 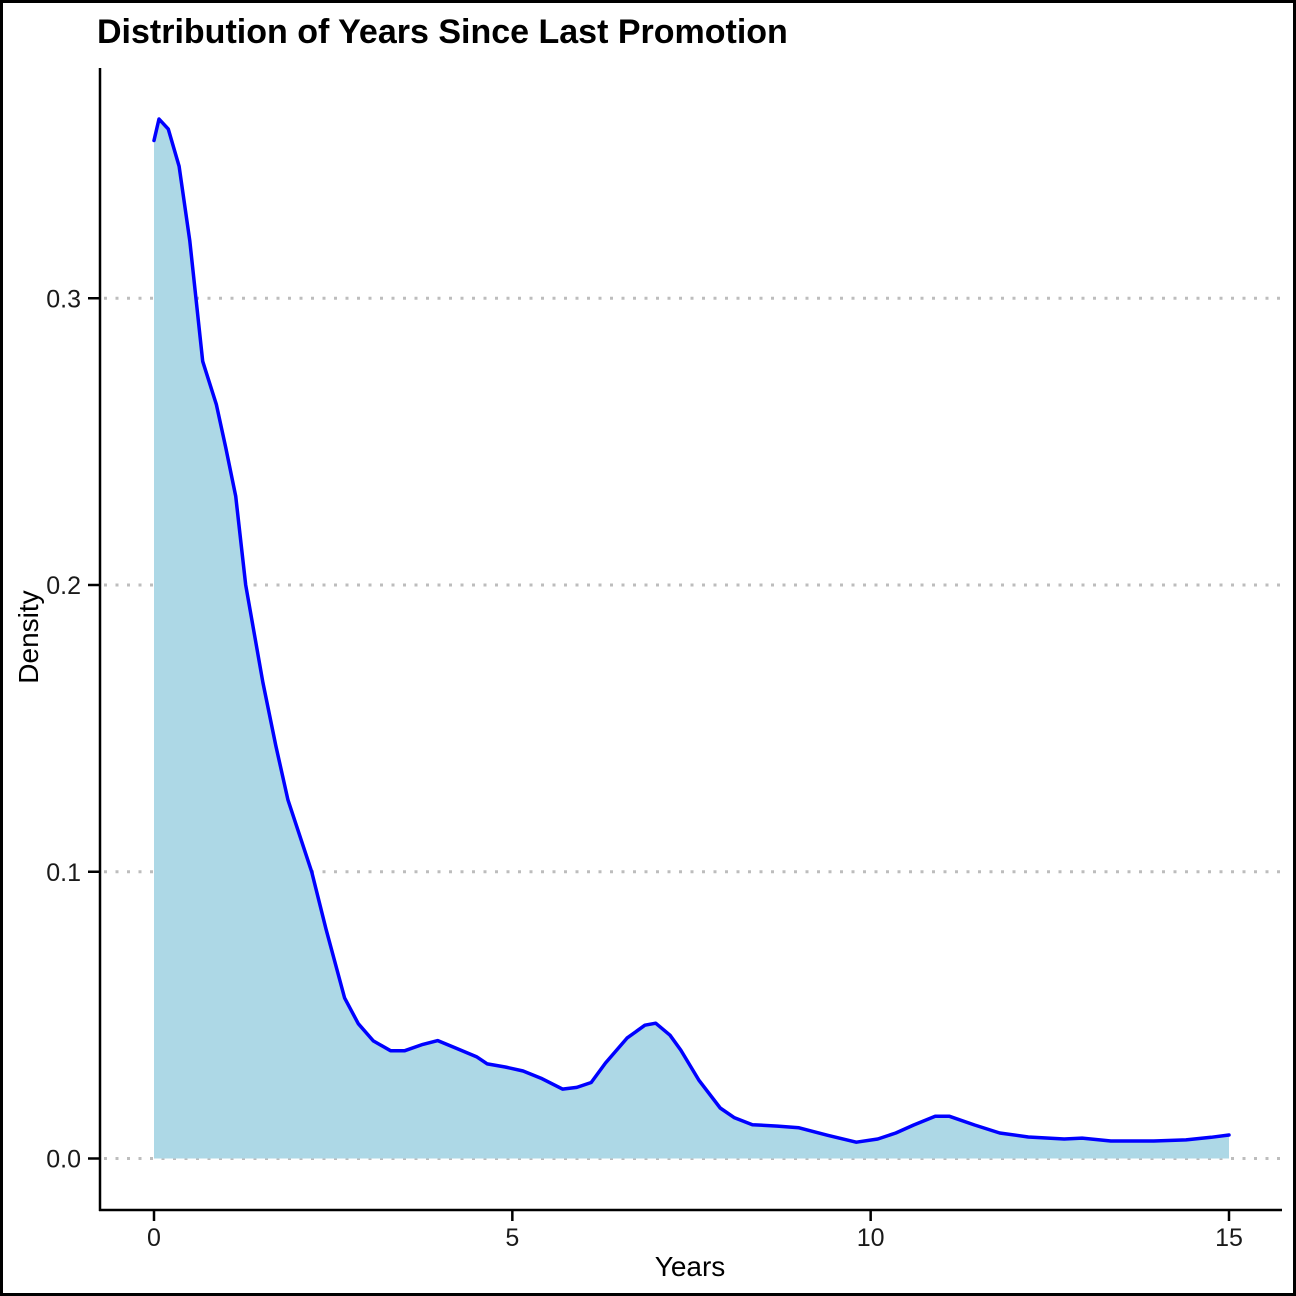 What do you see at coordinates (1229, 1238) in the screenshot?
I see `x-tick-label-15: 15` at bounding box center [1229, 1238].